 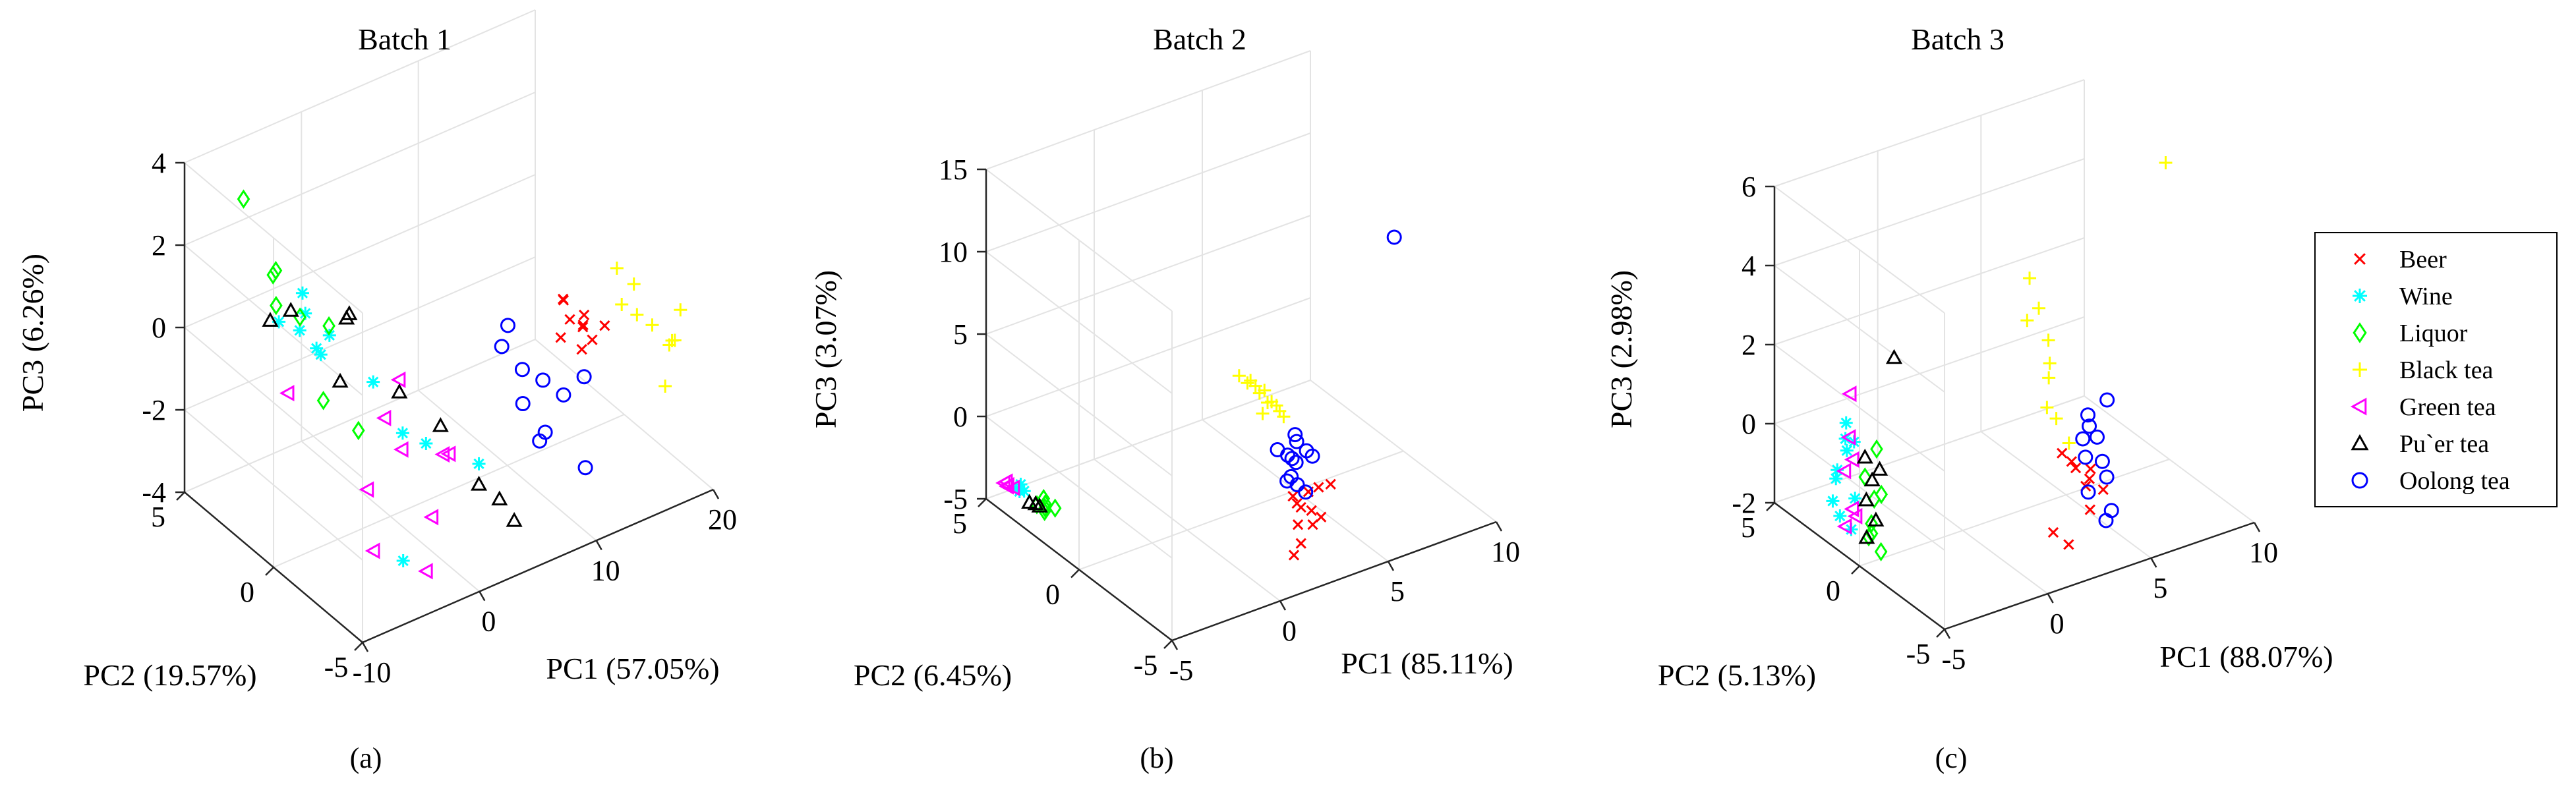 I want to click on y-tick-label: 5, so click(x=1748, y=527).